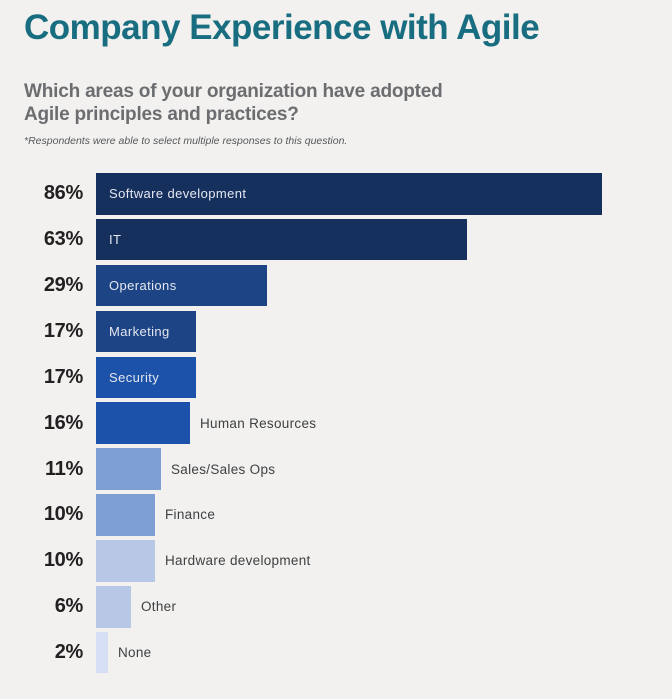  I want to click on bar-other, so click(113, 607).